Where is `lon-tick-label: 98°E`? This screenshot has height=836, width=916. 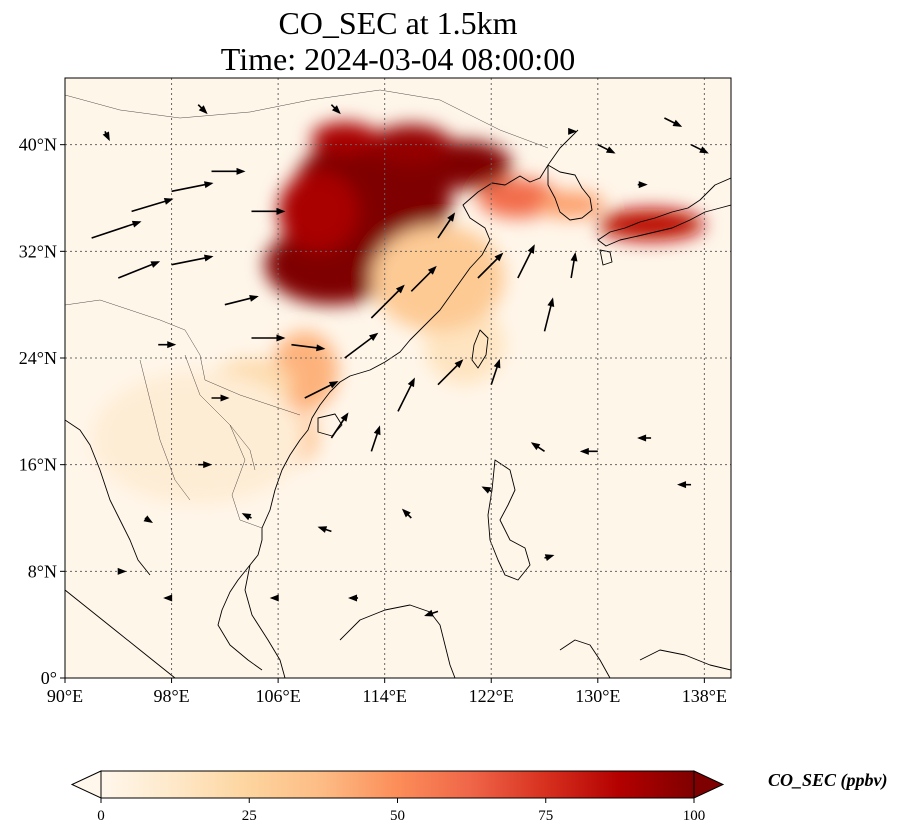
lon-tick-label: 98°E is located at coordinates (171, 696).